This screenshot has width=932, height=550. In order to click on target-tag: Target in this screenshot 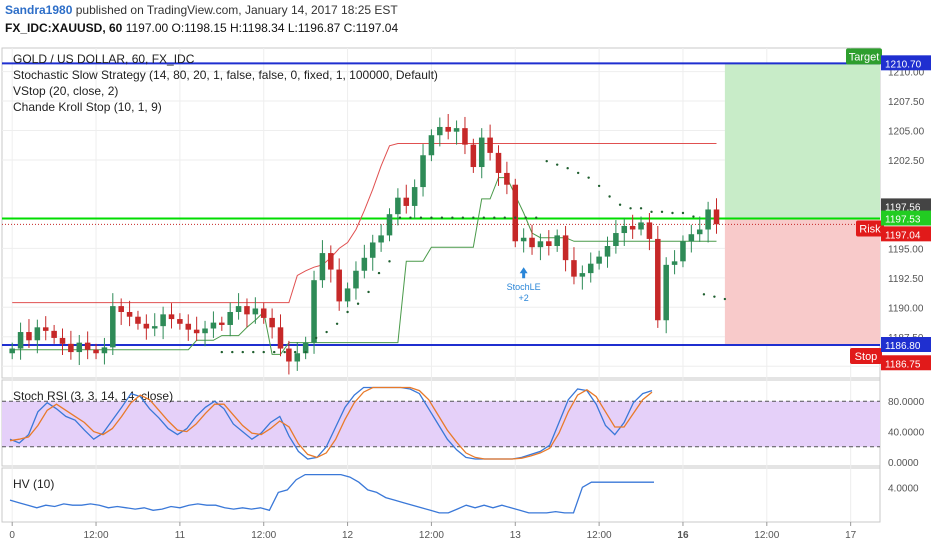, I will do `click(864, 57)`.